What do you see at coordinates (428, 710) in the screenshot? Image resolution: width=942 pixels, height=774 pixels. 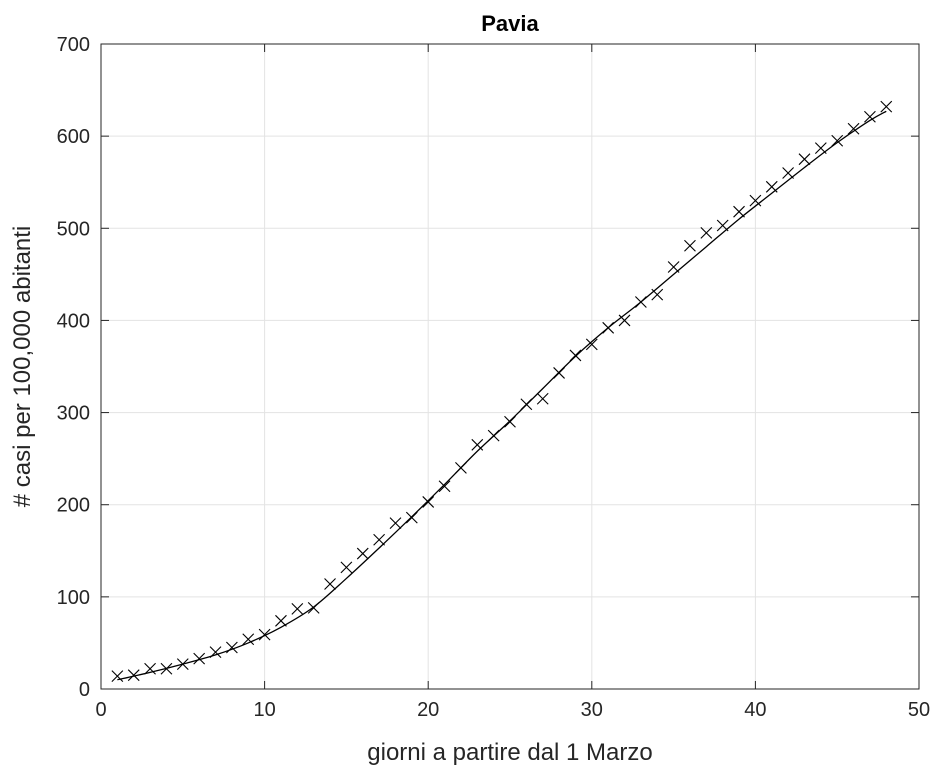 I see `x-tick-label: 20` at bounding box center [428, 710].